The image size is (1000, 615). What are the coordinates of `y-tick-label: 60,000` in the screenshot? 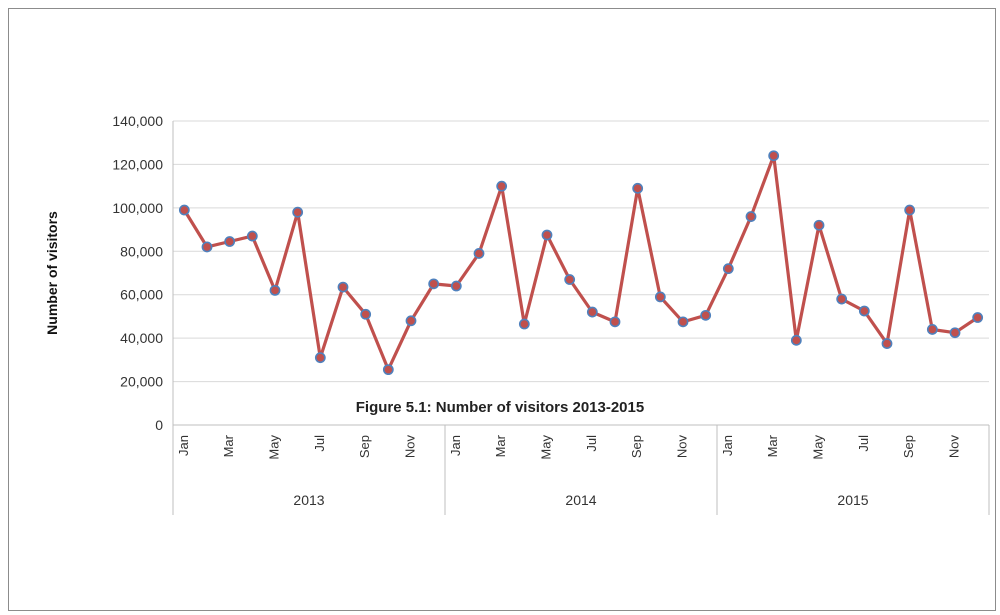 It's located at (141, 295).